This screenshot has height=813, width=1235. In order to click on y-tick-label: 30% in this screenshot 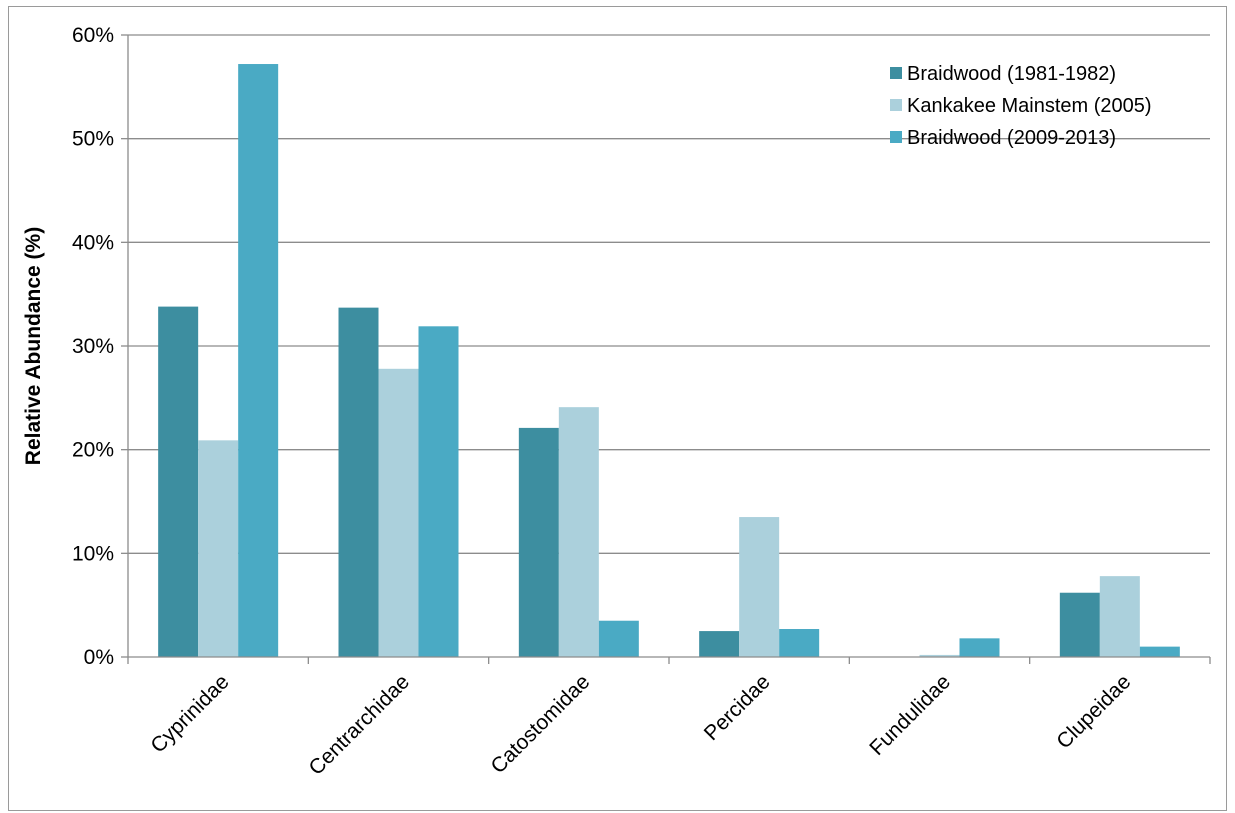, I will do `click(93, 346)`.